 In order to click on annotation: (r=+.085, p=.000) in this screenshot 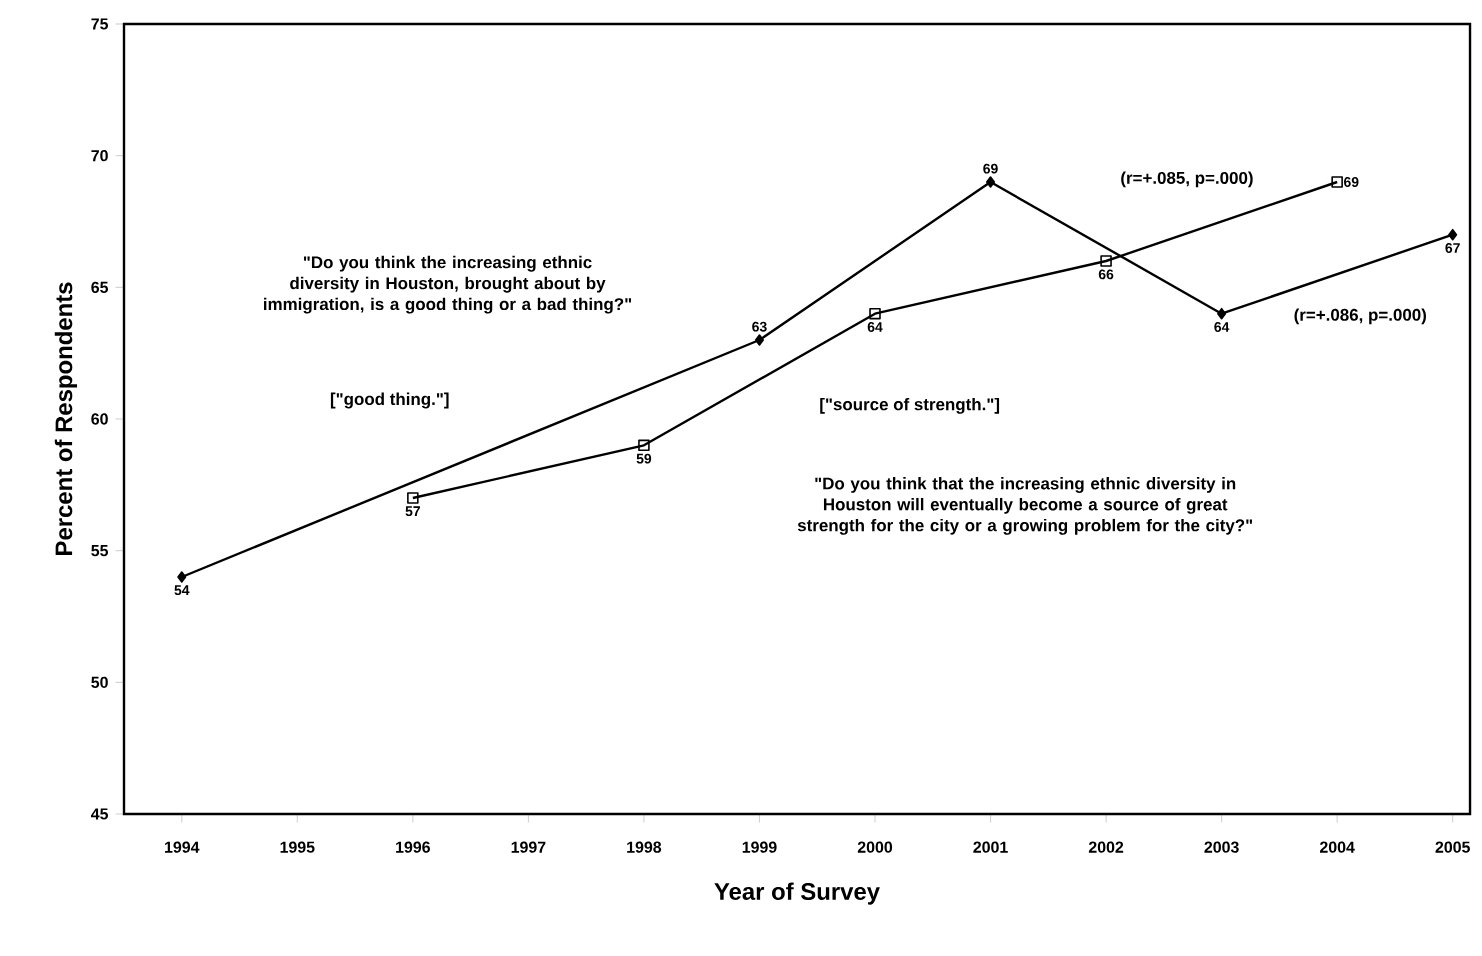, I will do `click(1187, 179)`.